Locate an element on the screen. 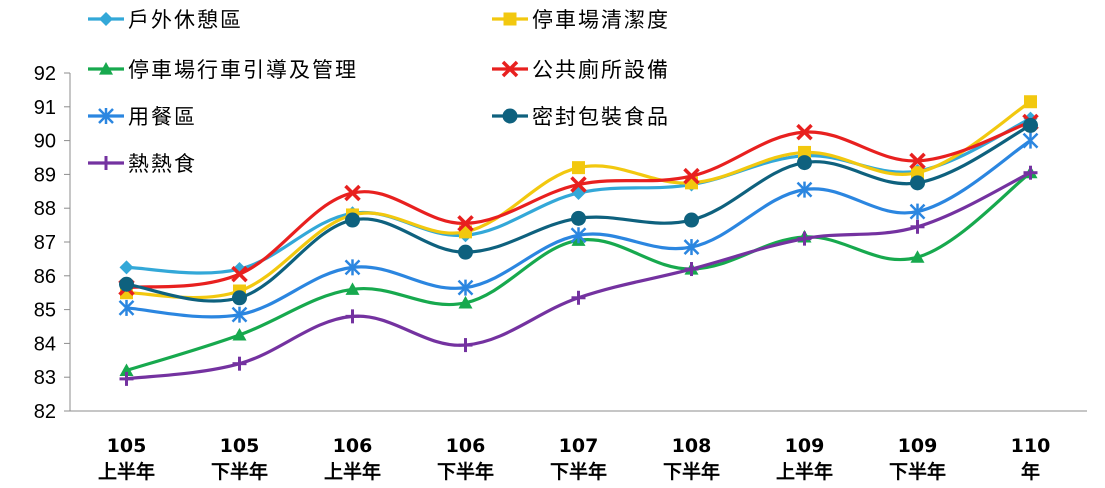 Image resolution: width=1105 pixels, height=488 pixels. legend-item: 戶外休憩區 is located at coordinates (164, 20).